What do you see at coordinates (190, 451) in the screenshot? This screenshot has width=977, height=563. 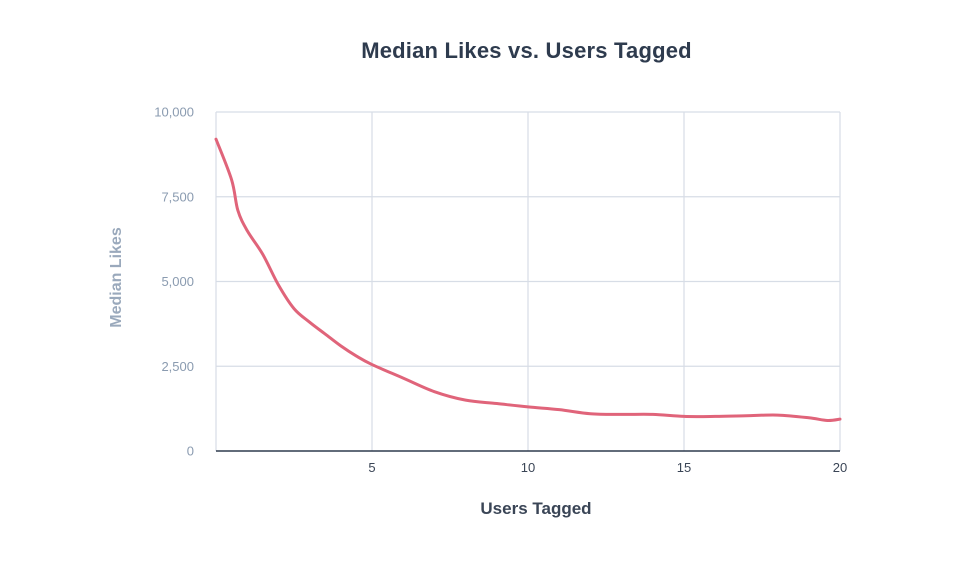 I see `y-tick-label: 0` at bounding box center [190, 451].